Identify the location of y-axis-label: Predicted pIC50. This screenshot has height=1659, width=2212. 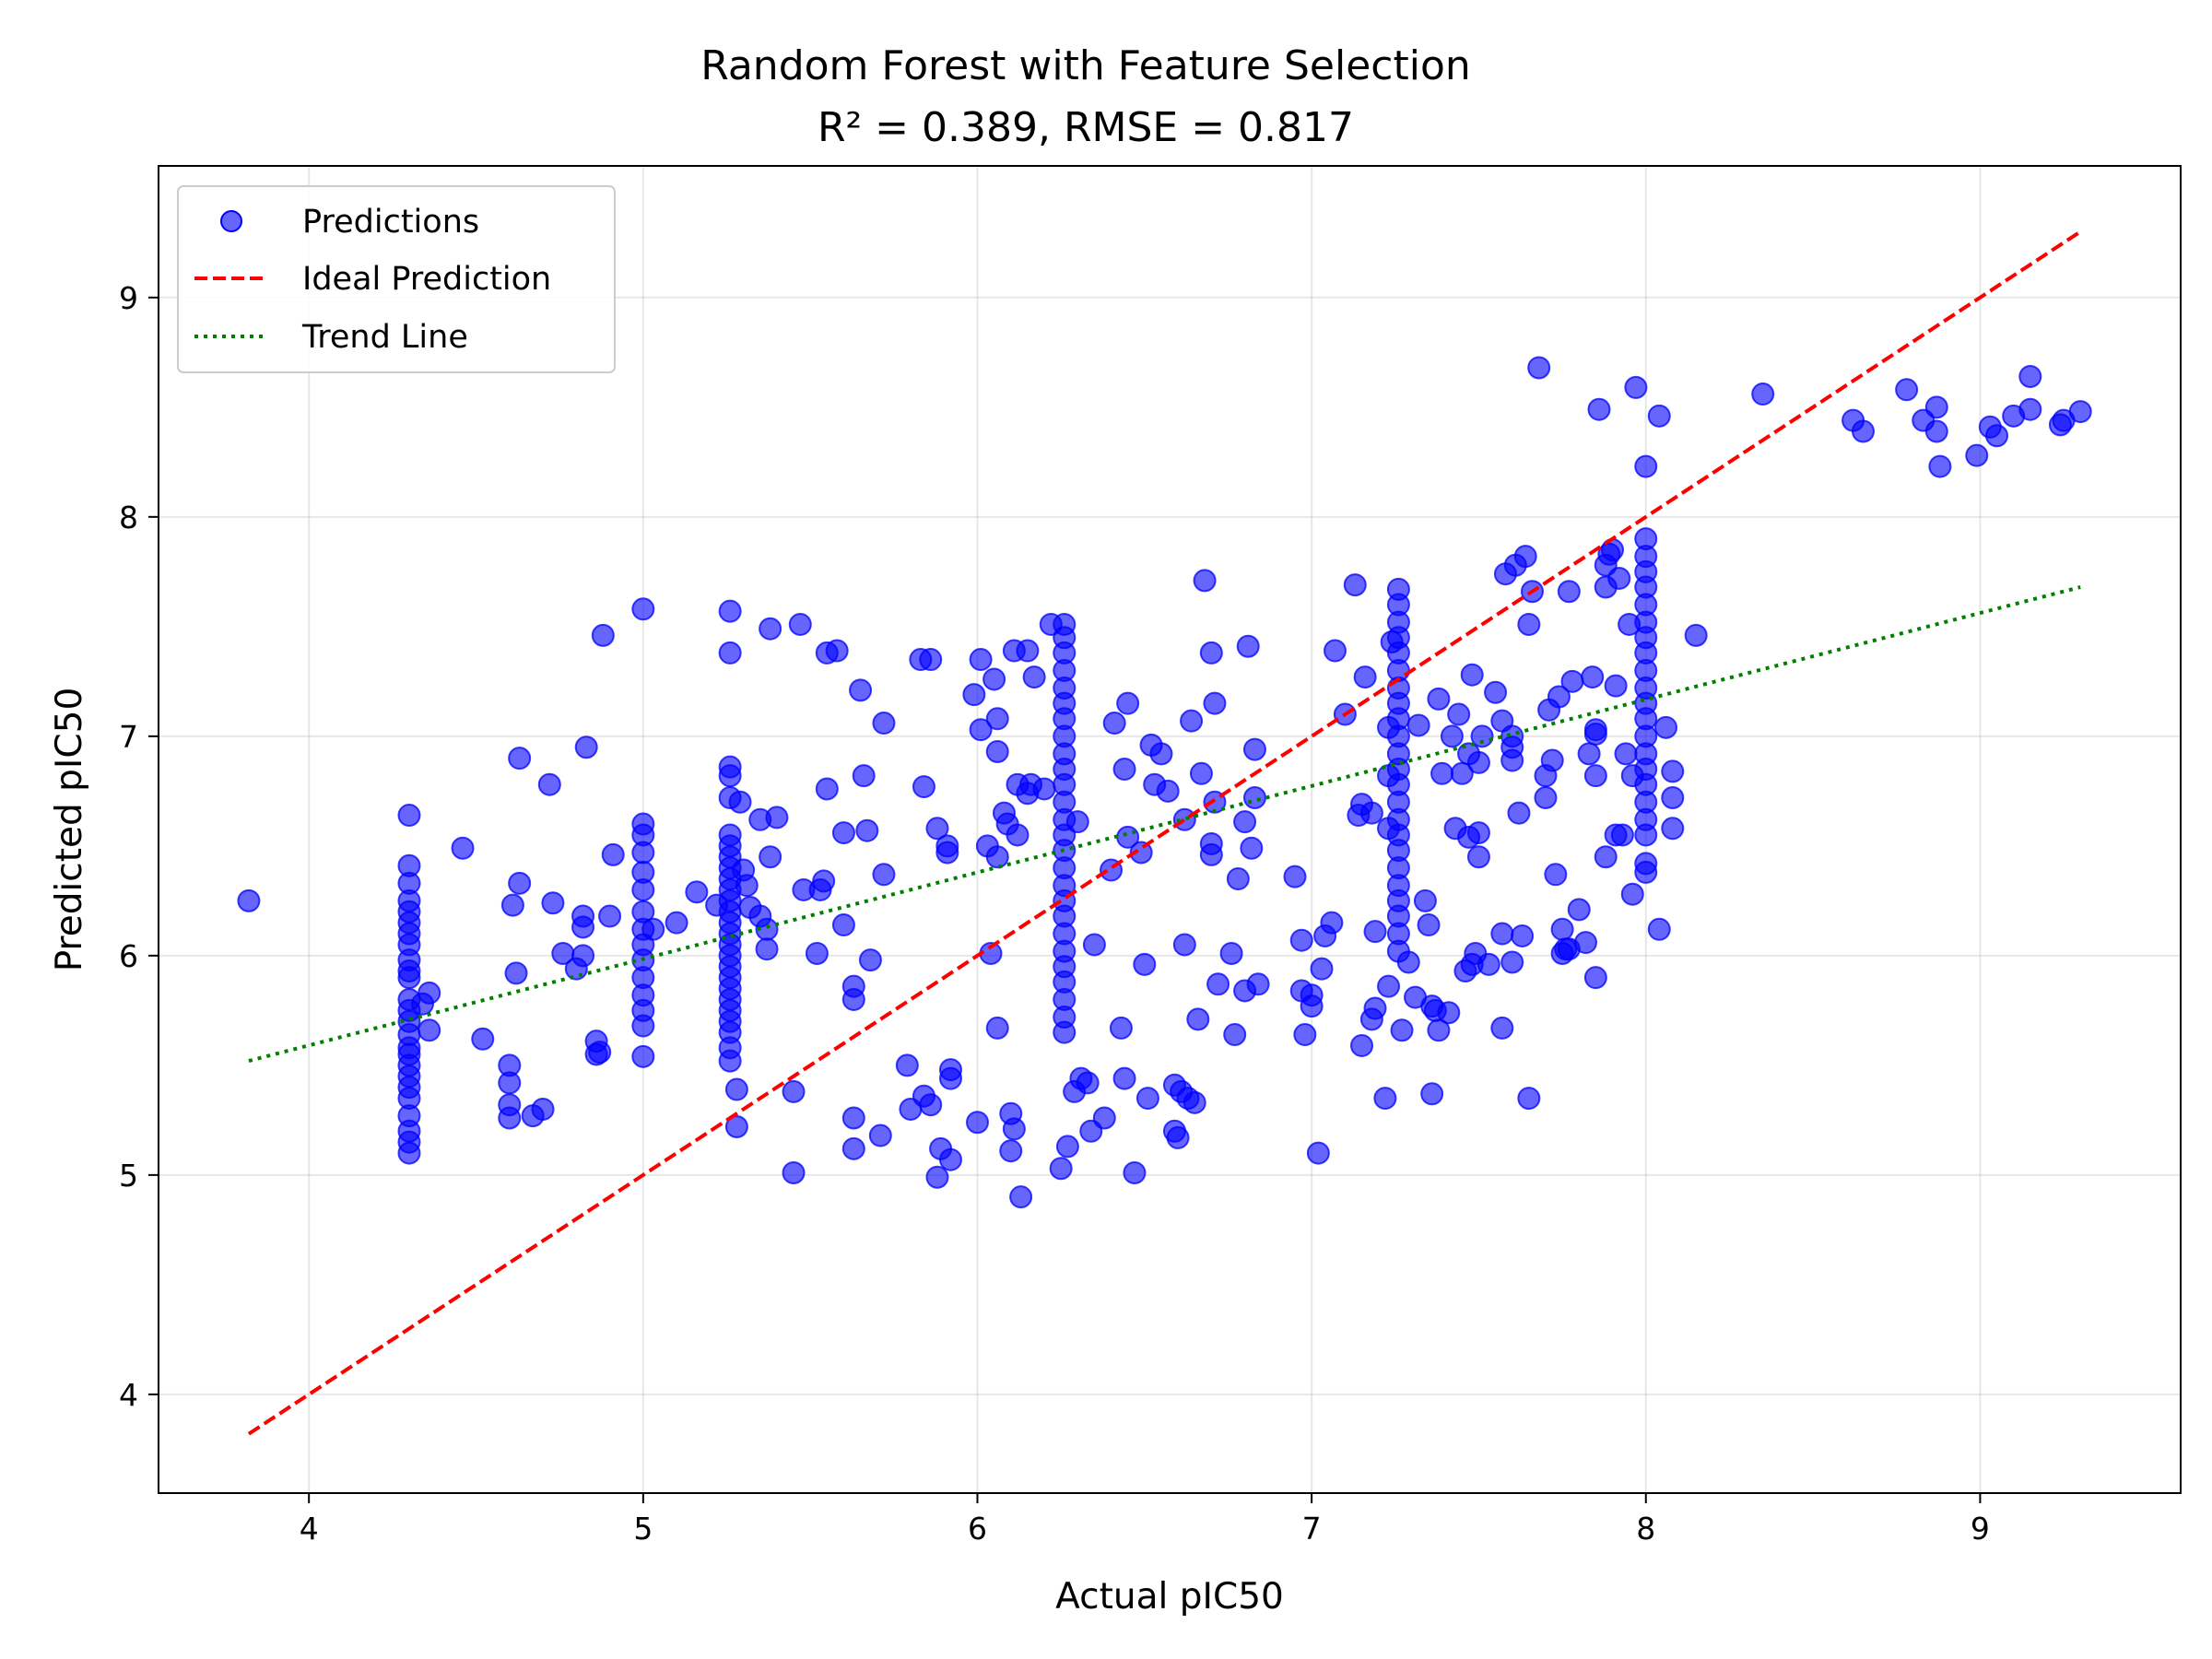
(69, 830).